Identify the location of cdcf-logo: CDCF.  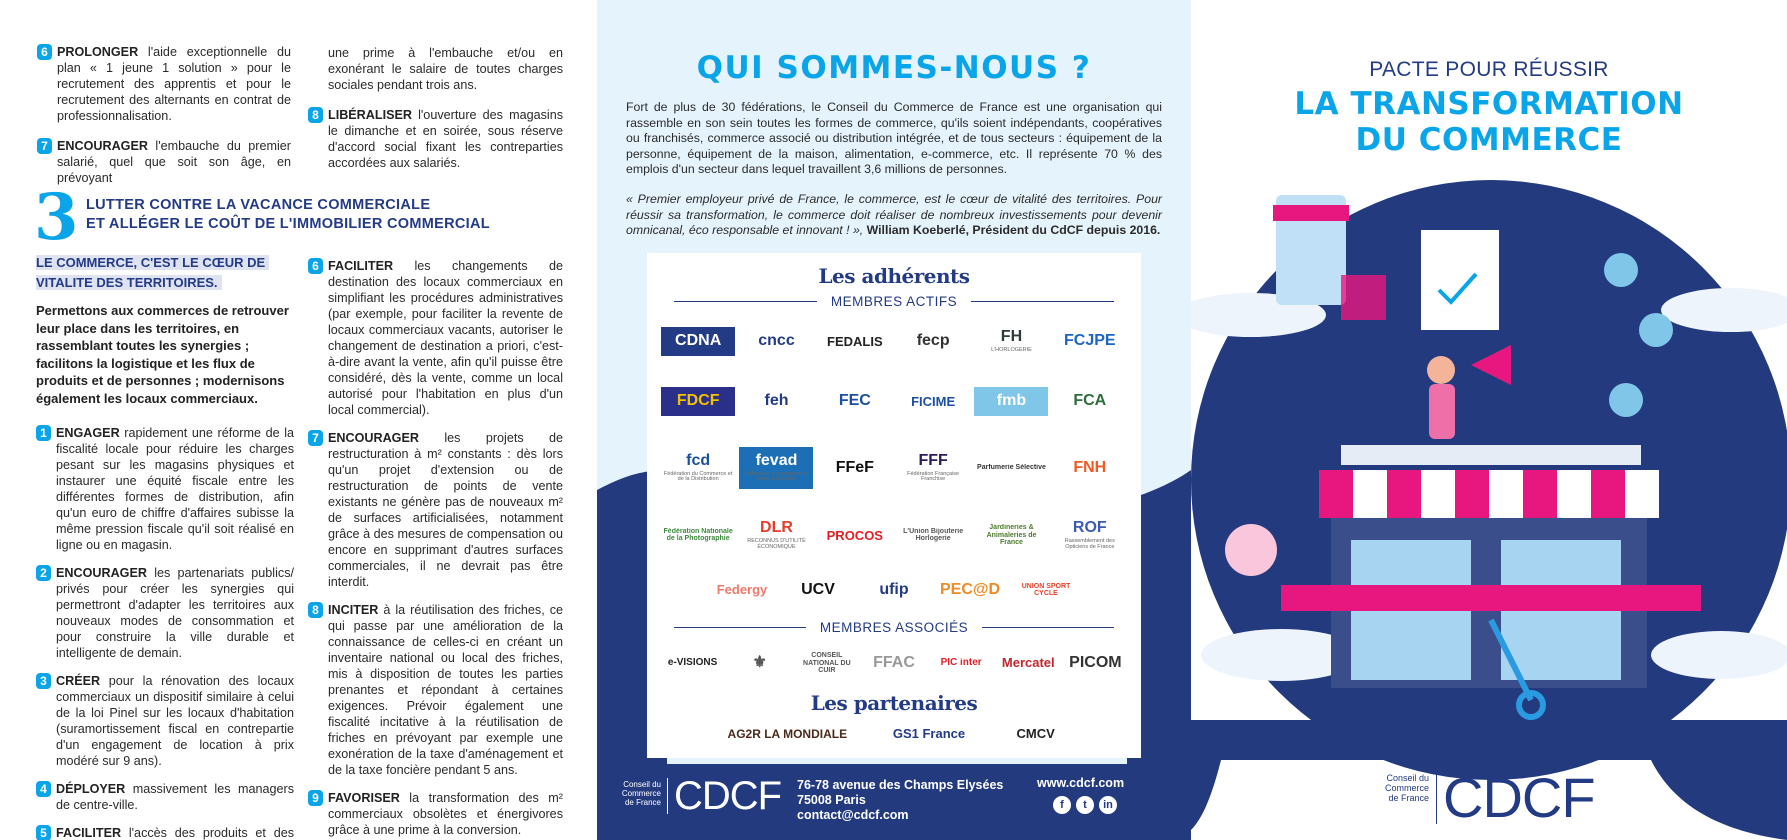
(1519, 797).